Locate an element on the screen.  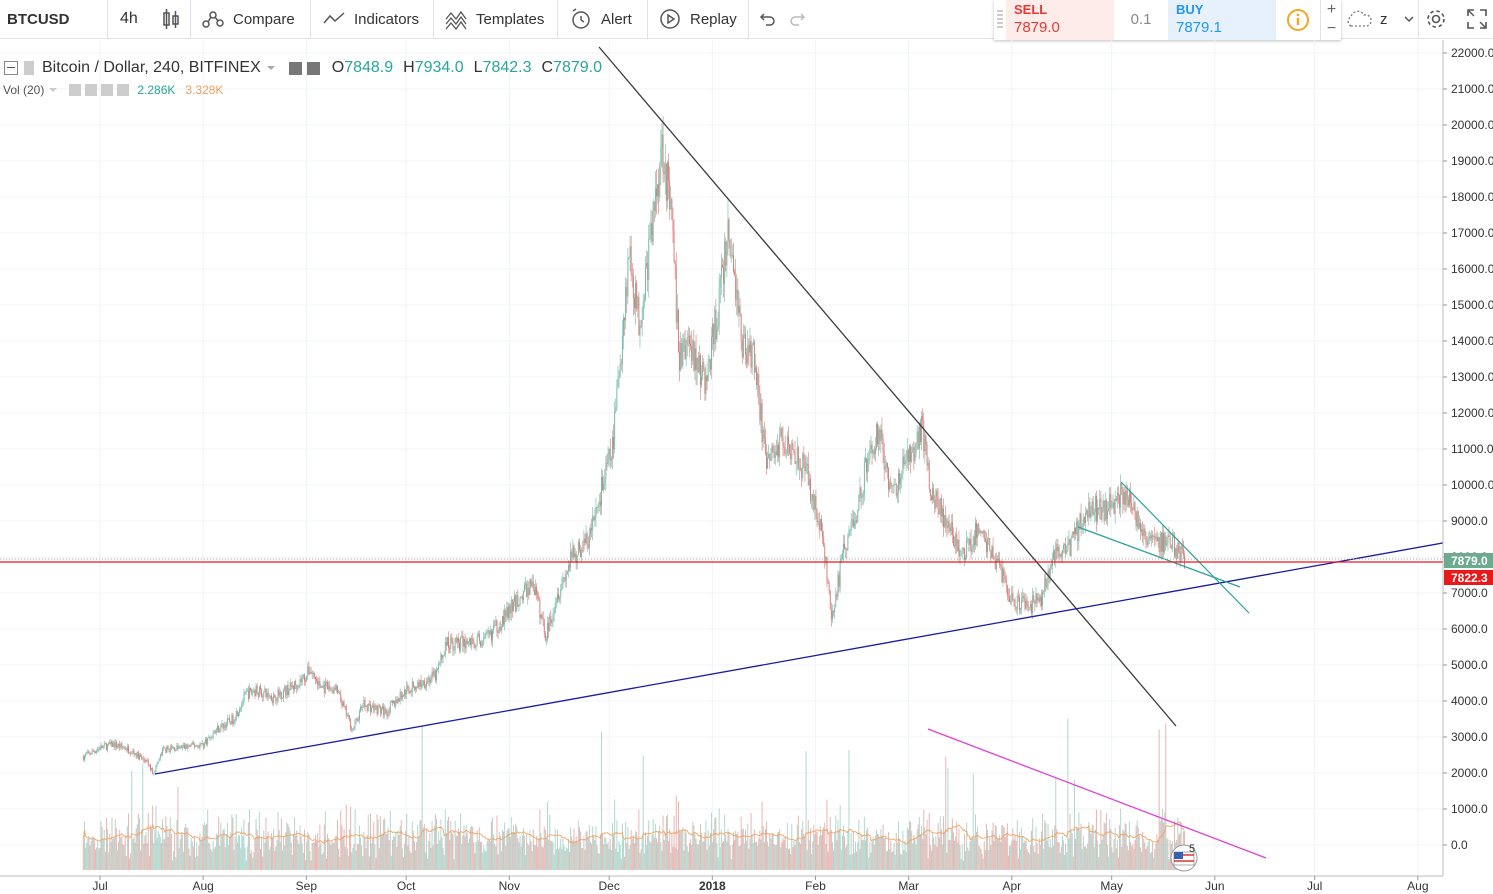
interval-button: 4h is located at coordinates (129, 19).